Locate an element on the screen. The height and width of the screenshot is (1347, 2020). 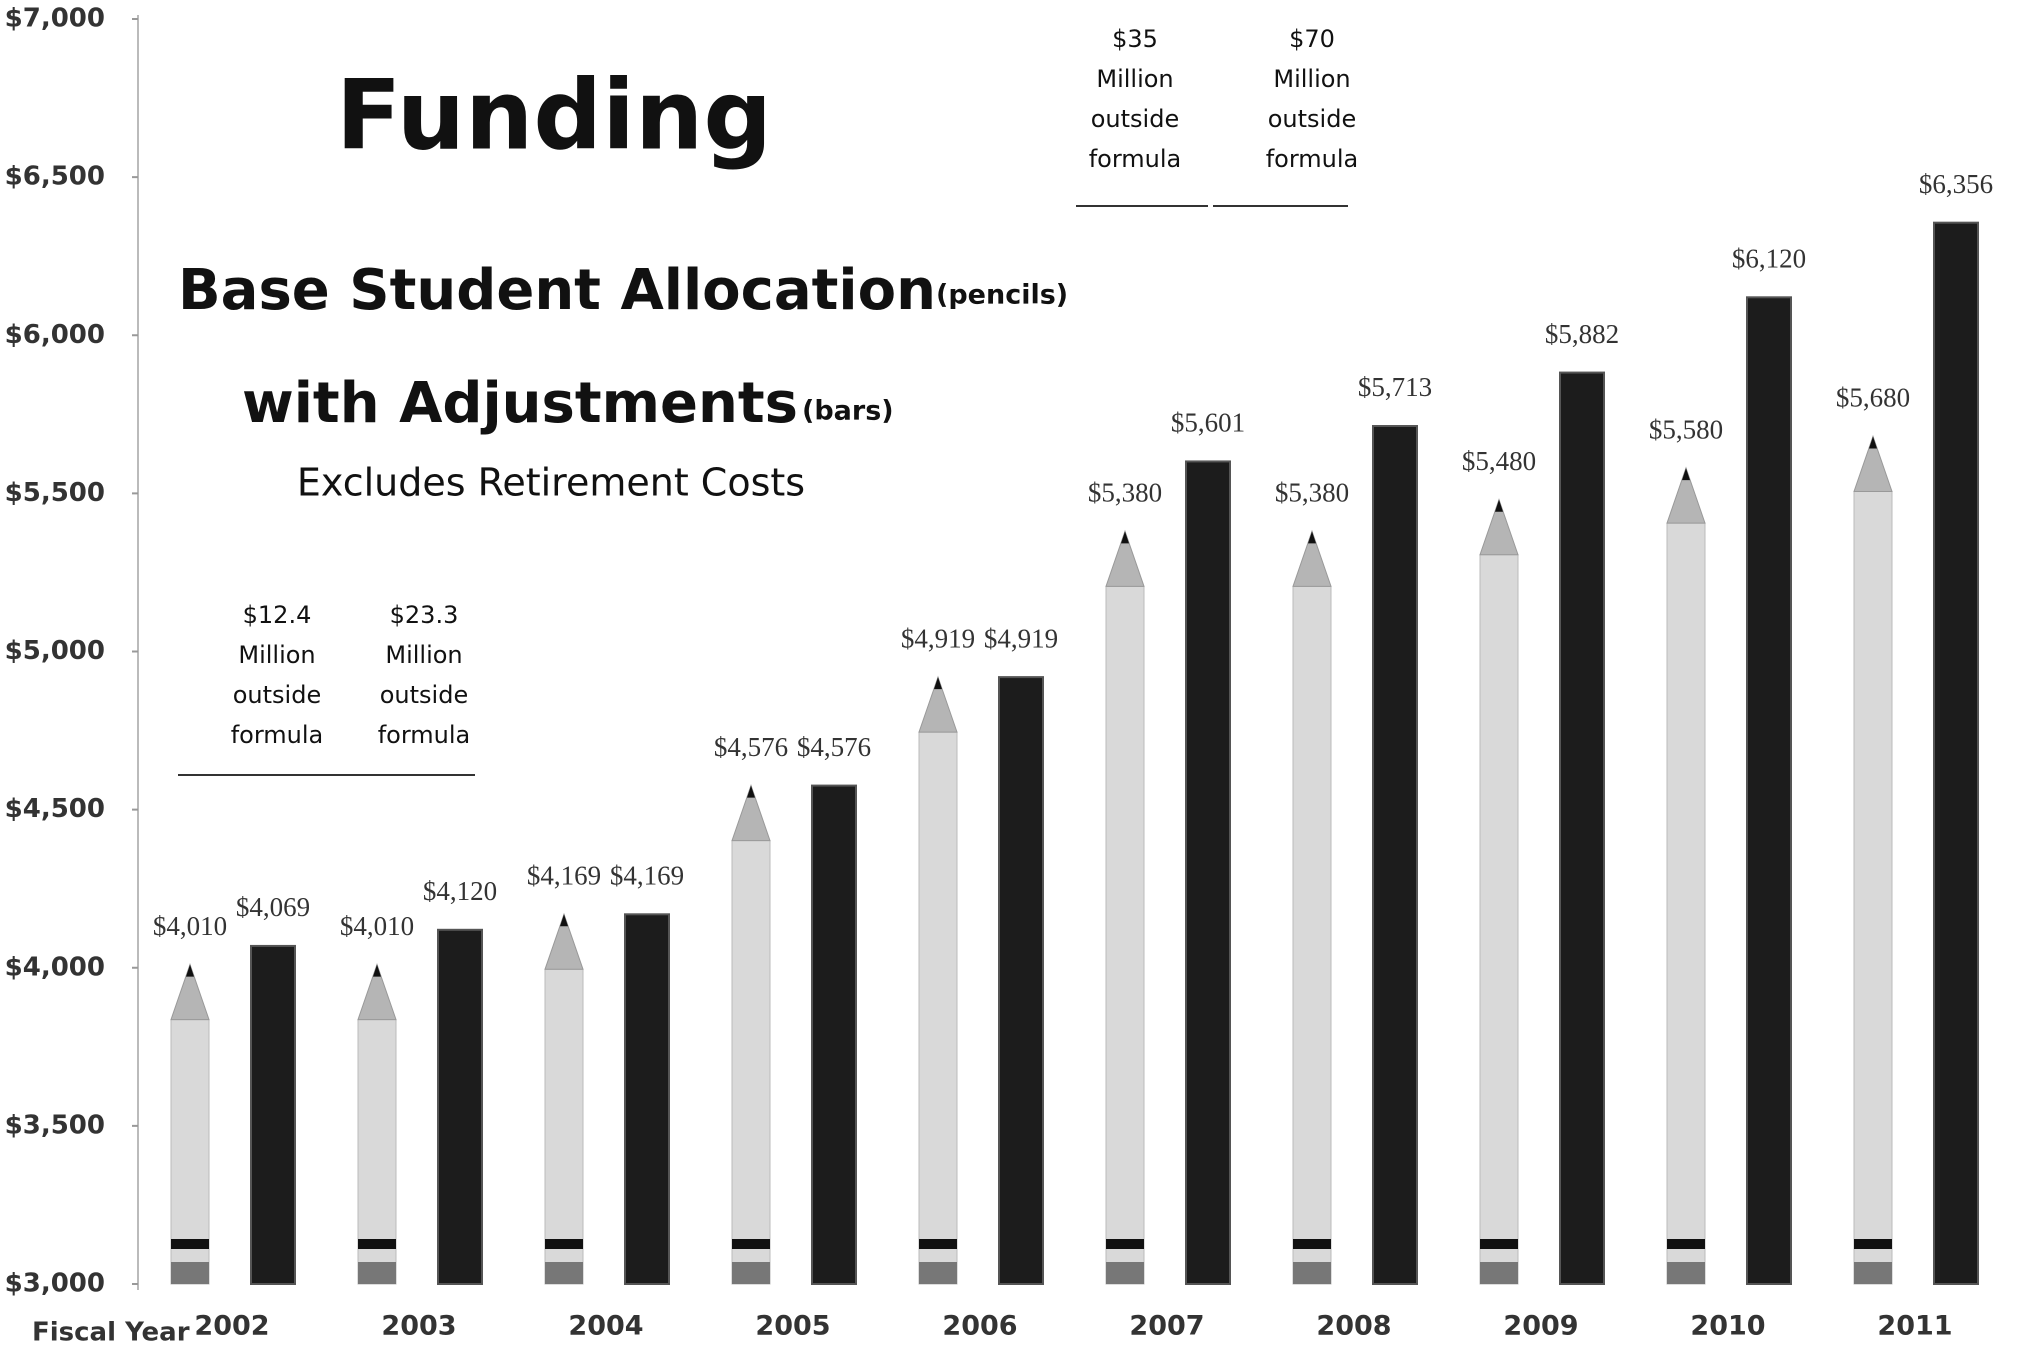
x-tick-label: 2008 is located at coordinates (1353, 1326).